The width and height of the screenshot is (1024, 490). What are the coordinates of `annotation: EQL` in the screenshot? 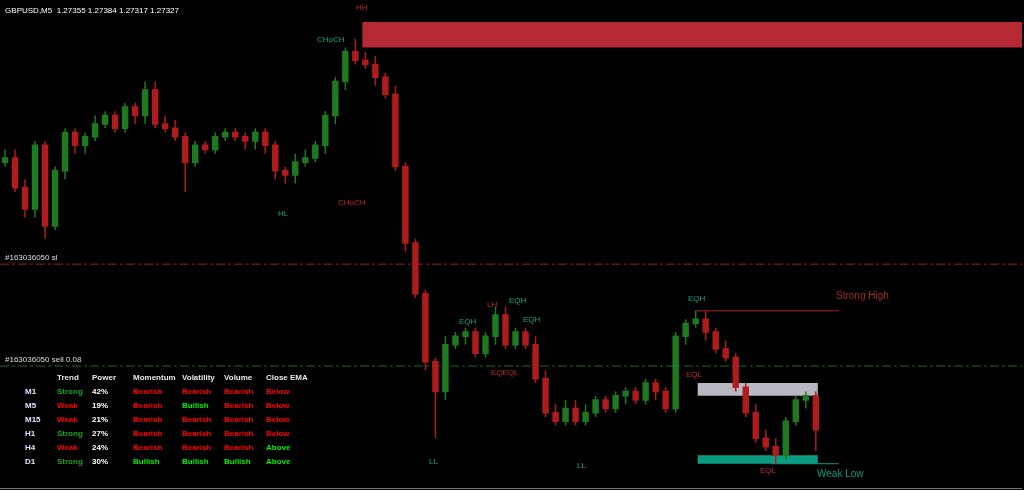 It's located at (694, 374).